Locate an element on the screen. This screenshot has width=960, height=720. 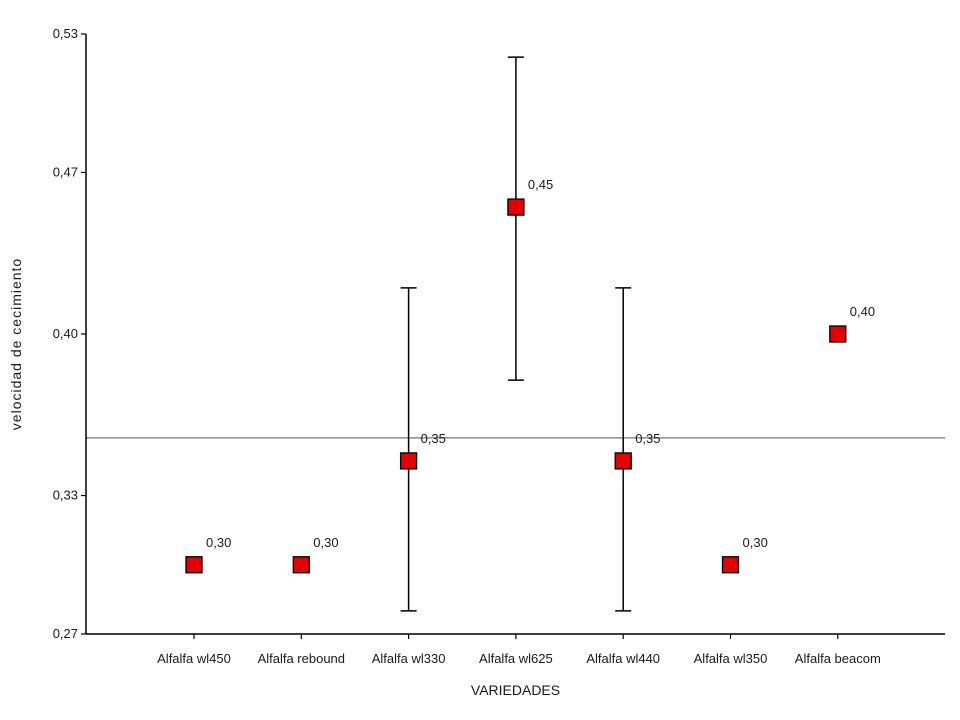
x-tick-label: Alfalfa wl450 is located at coordinates (194, 658).